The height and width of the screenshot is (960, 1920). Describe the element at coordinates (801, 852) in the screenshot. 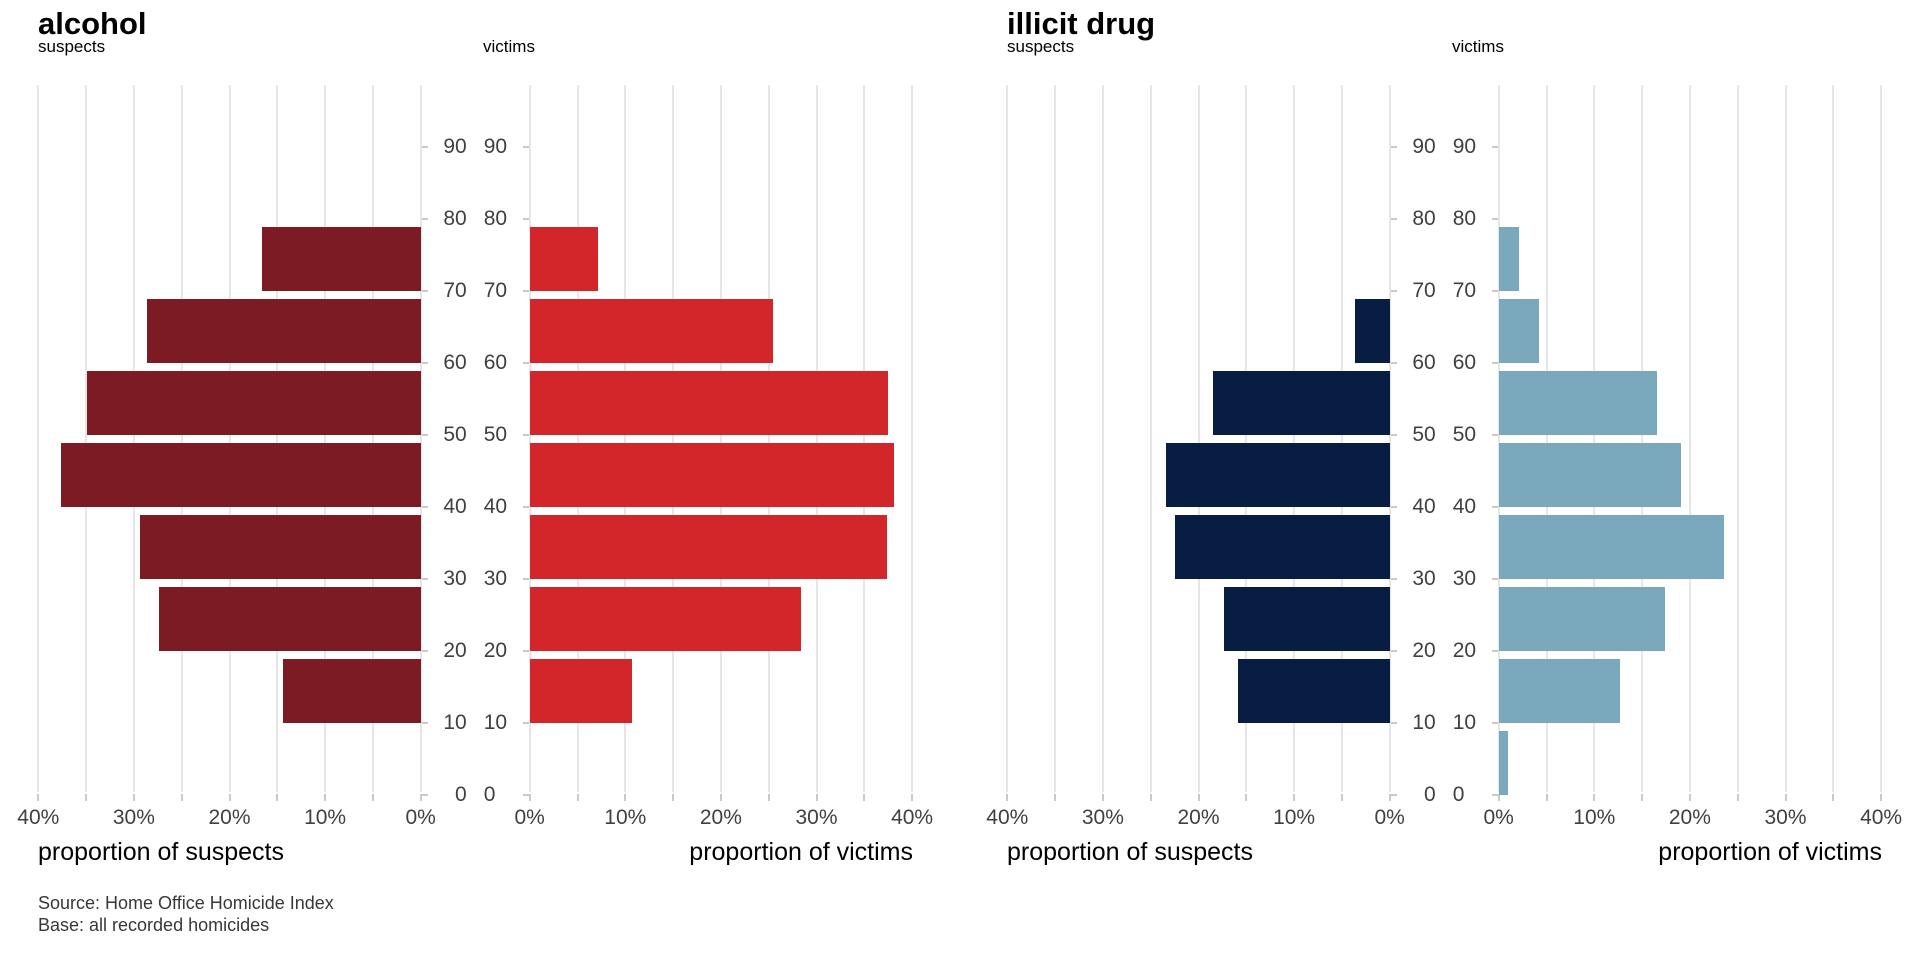

I see `x-axis-title-alcohol-victims: proportion of victims` at that location.